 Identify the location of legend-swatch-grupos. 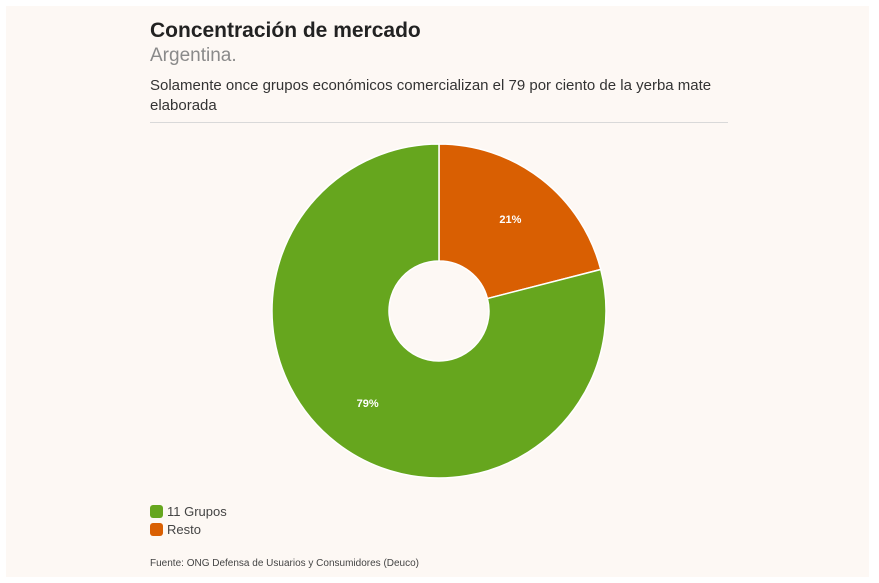
(156, 511).